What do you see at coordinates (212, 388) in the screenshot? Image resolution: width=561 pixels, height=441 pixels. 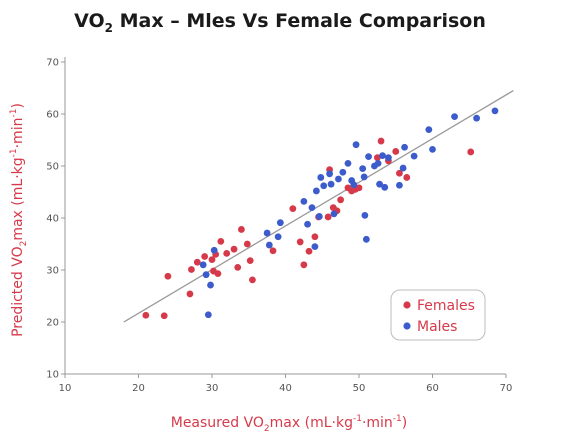 I see `x-tick-label: 30` at bounding box center [212, 388].